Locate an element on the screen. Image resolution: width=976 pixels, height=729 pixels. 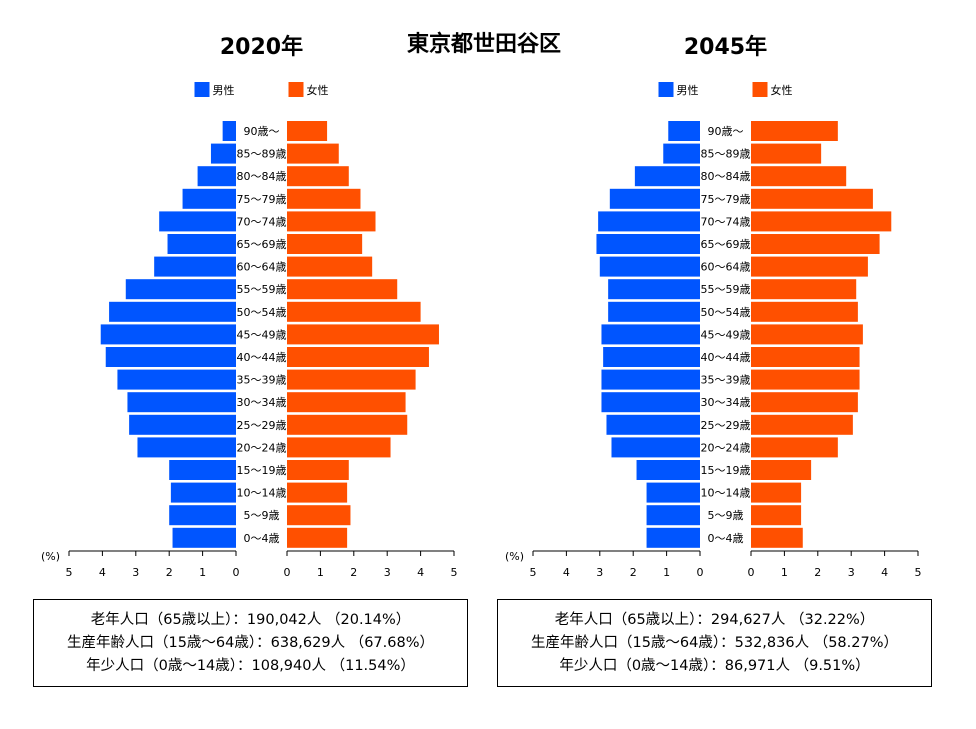
summary-working: 生産年齢人口（15歳〜64歳）：638,629人 （67.68%） is located at coordinates (250, 642).